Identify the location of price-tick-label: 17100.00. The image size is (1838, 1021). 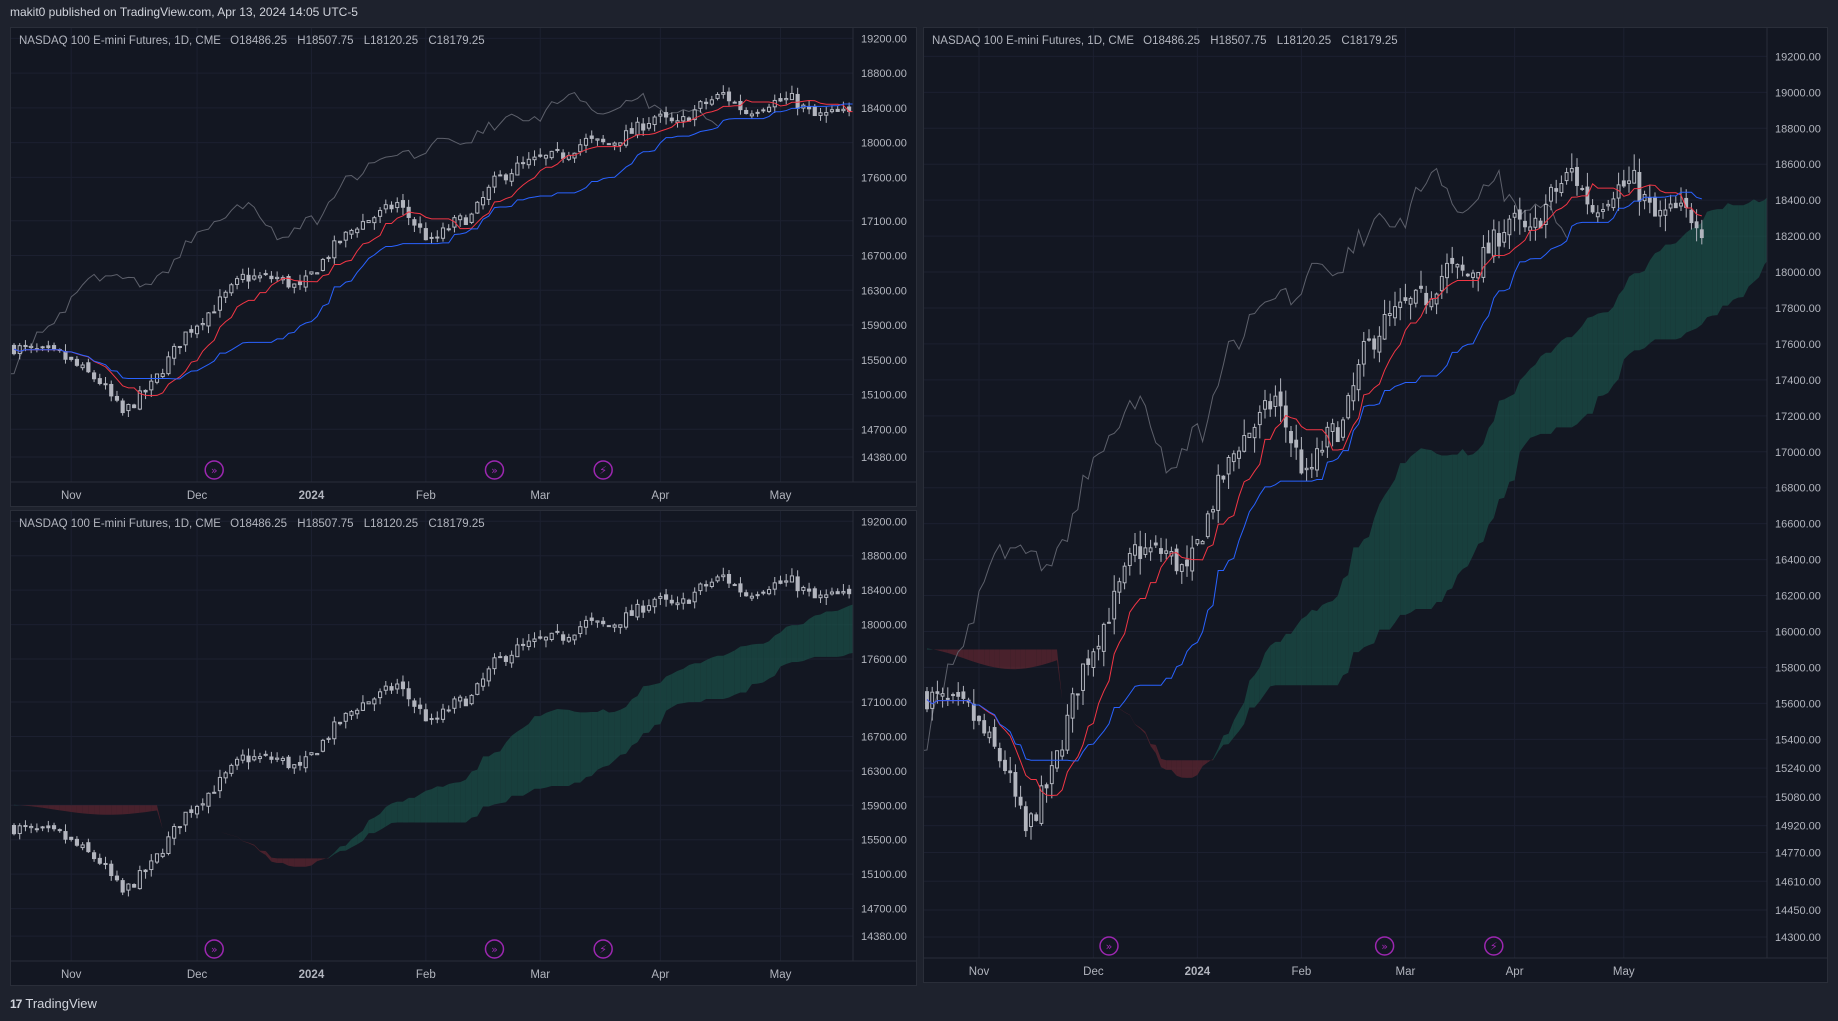
(884, 222).